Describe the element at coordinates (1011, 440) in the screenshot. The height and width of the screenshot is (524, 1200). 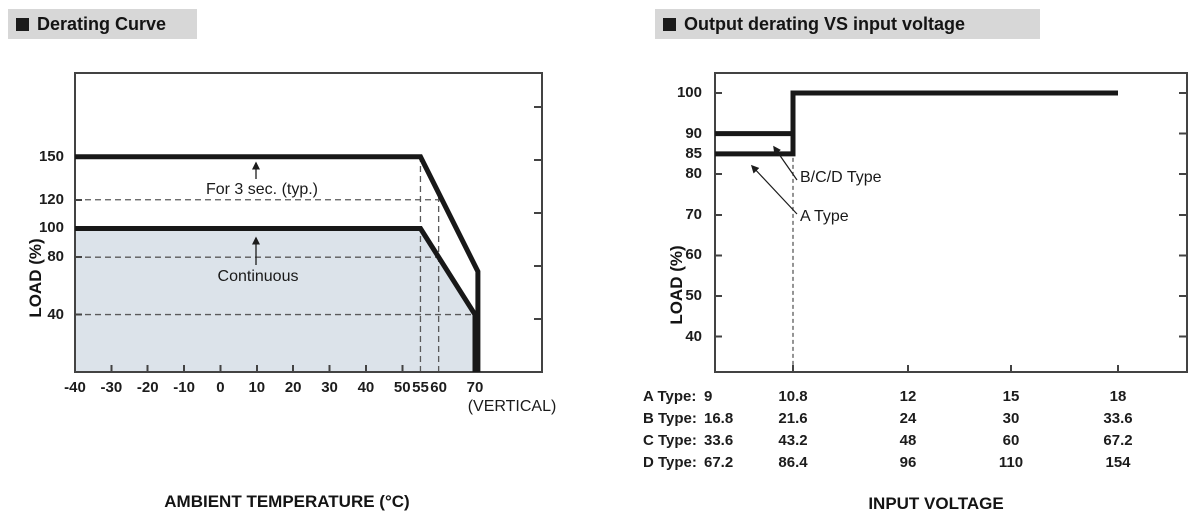
I see `voltage-value: 60` at that location.